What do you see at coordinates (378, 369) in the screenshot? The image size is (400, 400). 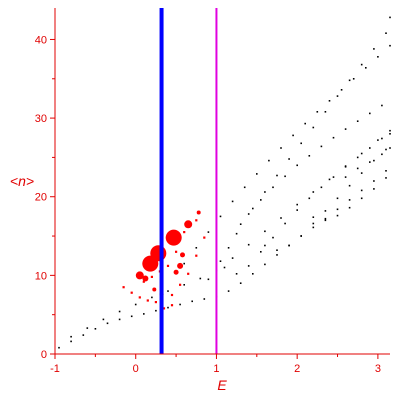 I see `x-tick-label-4: 3` at bounding box center [378, 369].